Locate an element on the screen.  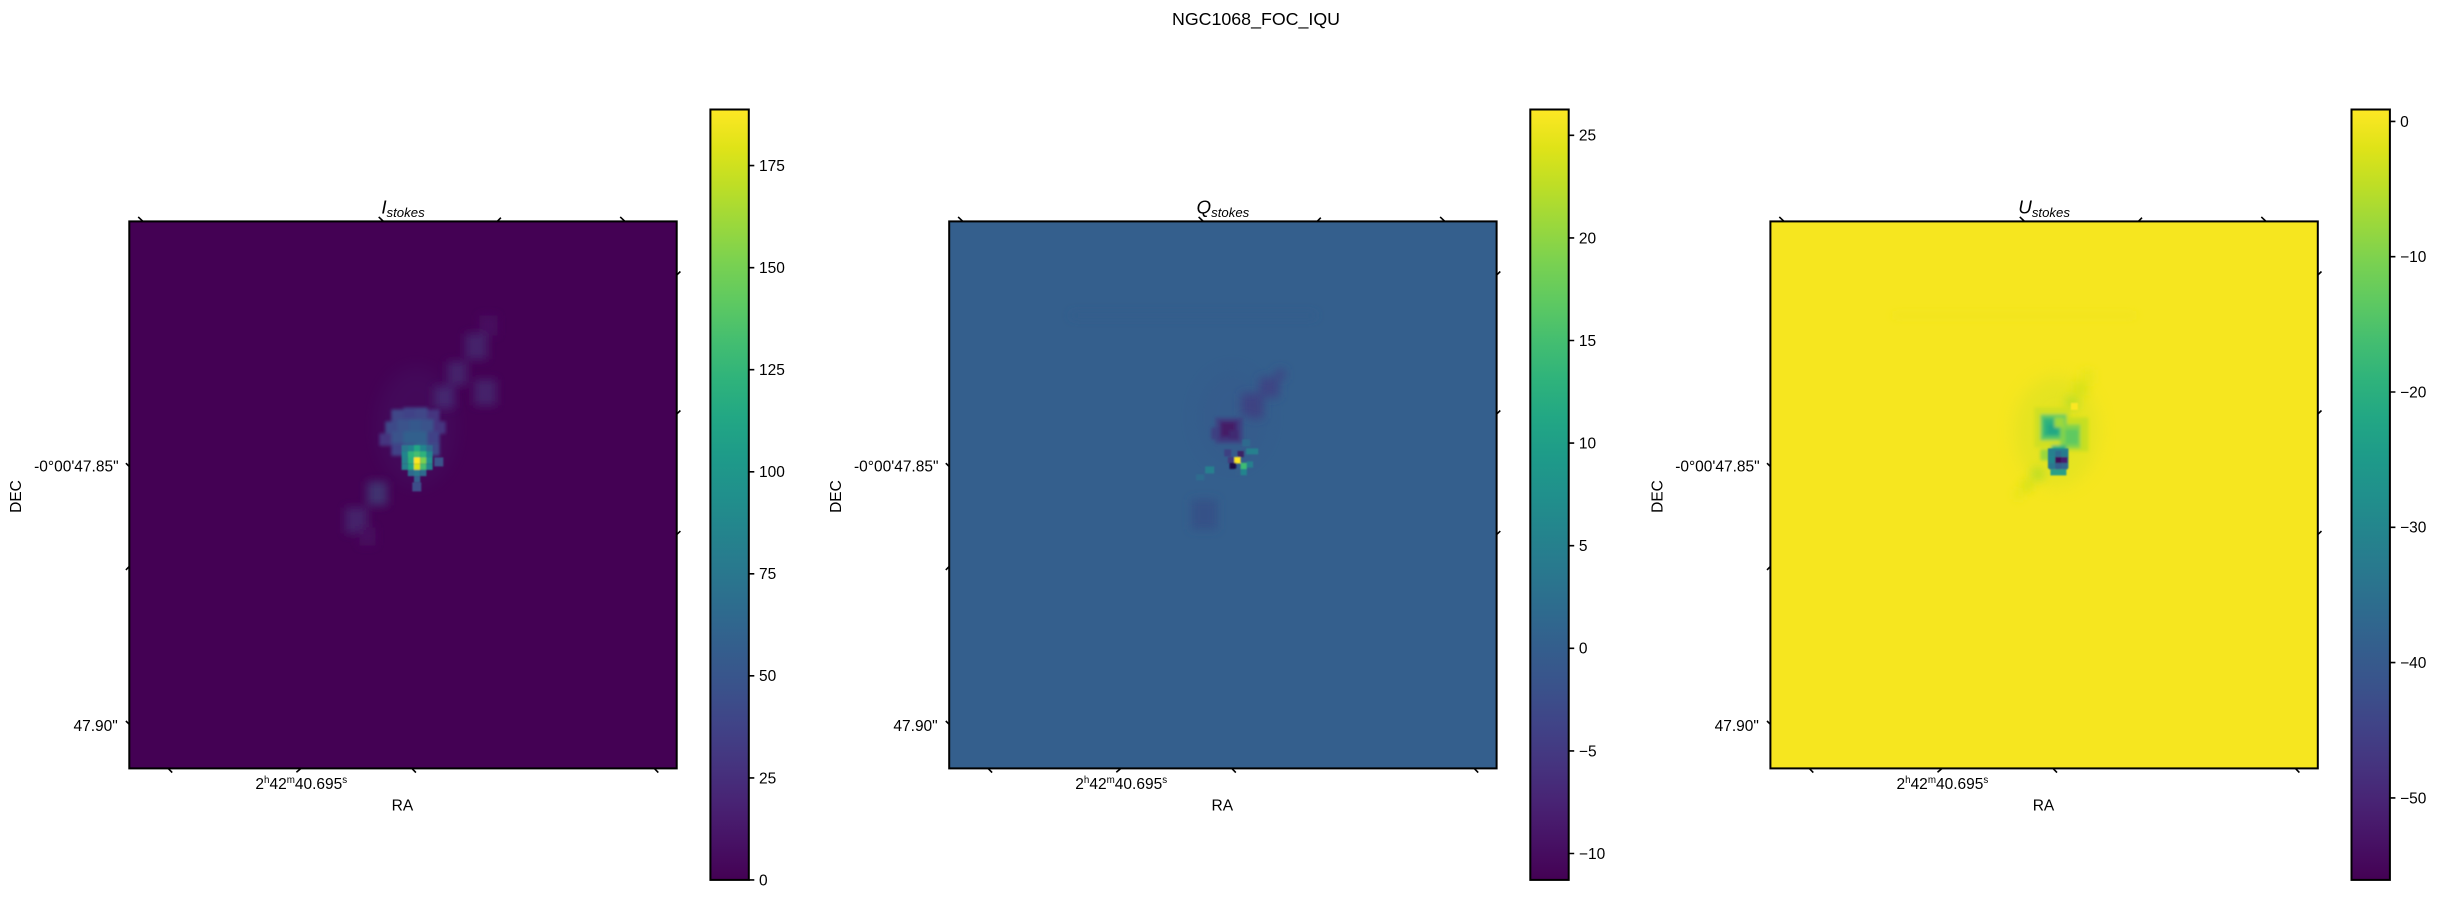
svg-text: 75 is located at coordinates (767, 574).